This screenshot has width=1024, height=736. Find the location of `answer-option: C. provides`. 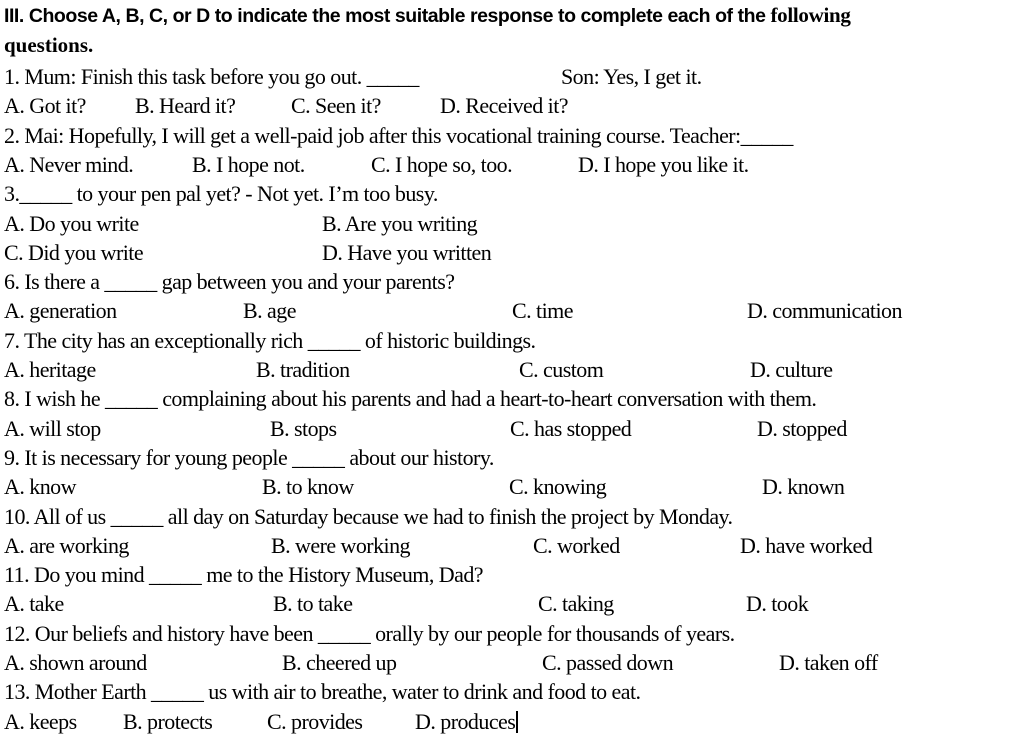

answer-option: C. provides is located at coordinates (315, 721).